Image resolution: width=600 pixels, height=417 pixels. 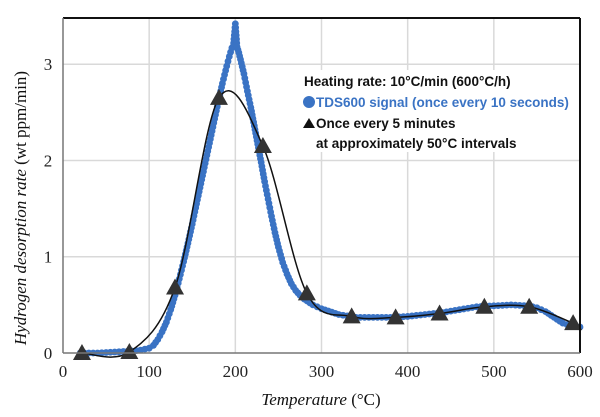 What do you see at coordinates (236, 371) in the screenshot?
I see `x-tick-label: 200` at bounding box center [236, 371].